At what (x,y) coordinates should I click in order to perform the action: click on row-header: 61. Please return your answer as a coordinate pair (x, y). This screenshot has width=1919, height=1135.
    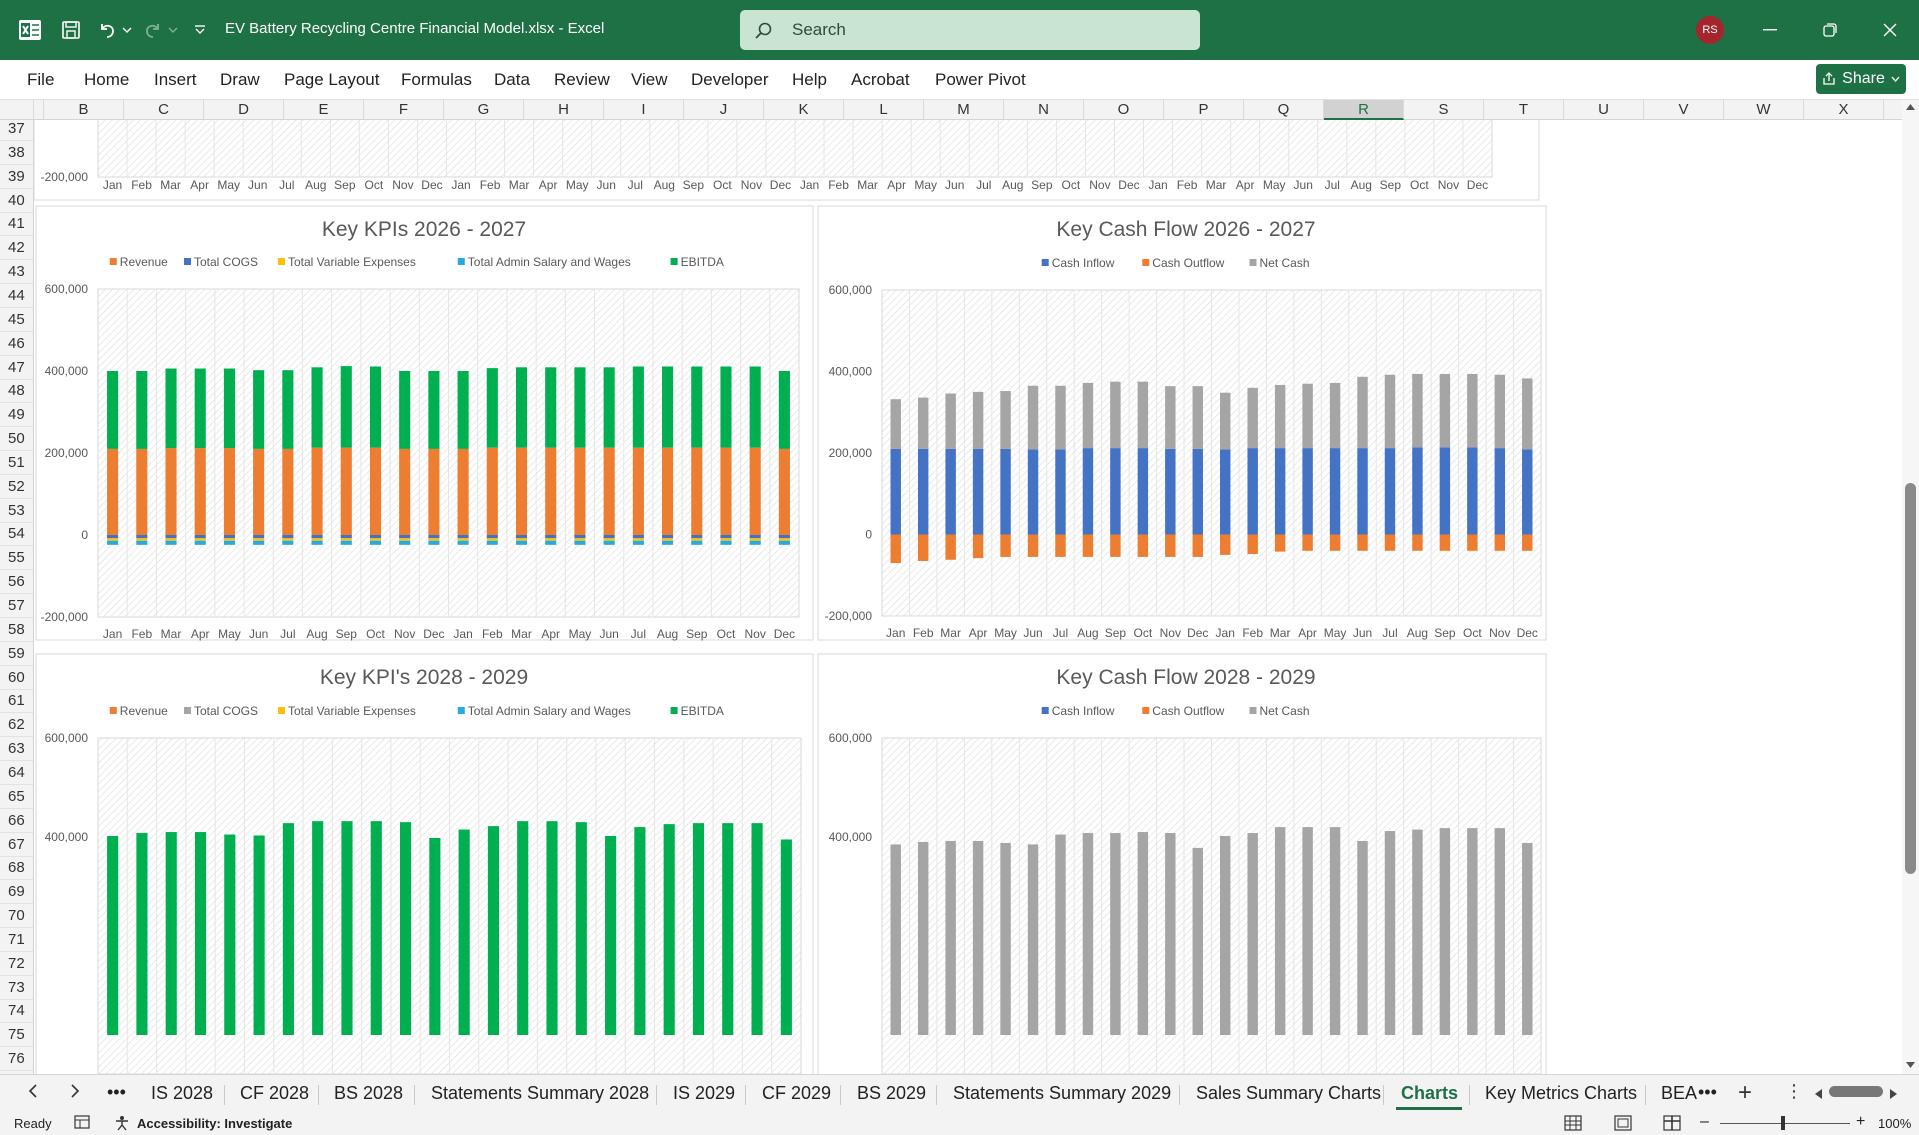
    Looking at the image, I should click on (16, 701).